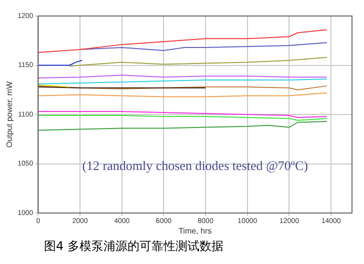 The width and height of the screenshot is (364, 264). Describe the element at coordinates (9, 114) in the screenshot. I see `y-axis-title: Output power, mW` at that location.